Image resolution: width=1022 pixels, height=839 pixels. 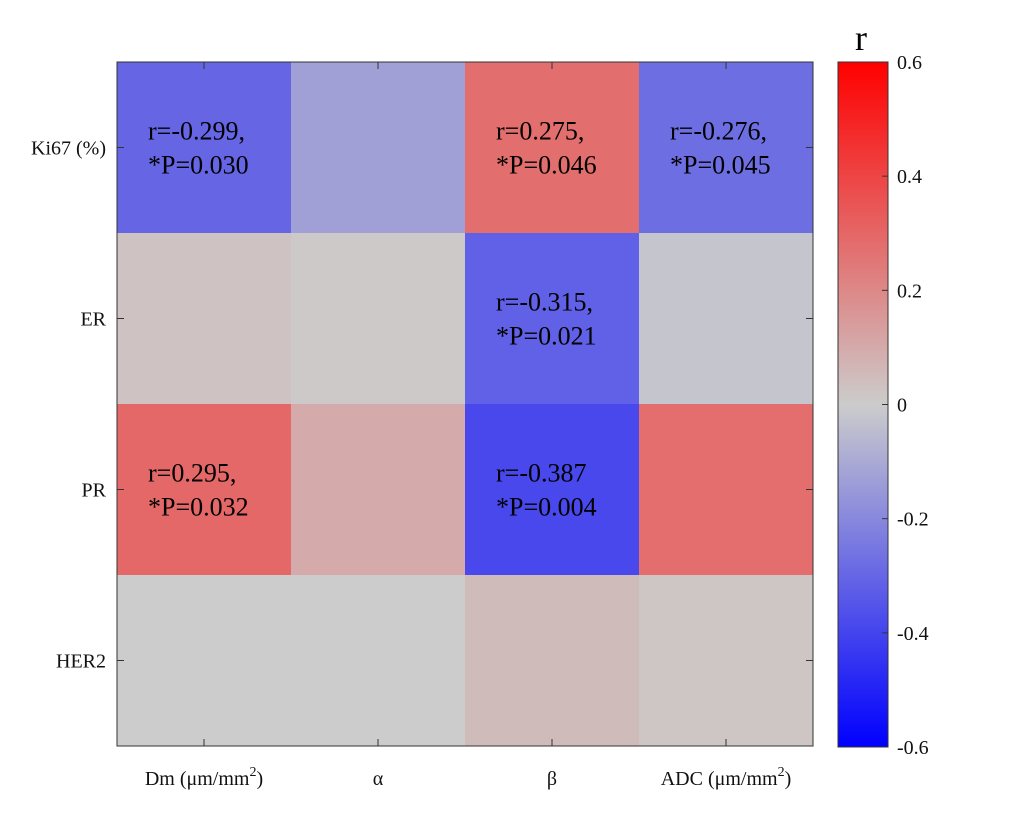 I want to click on colorbar-tick-label-3: 0, so click(x=902, y=406).